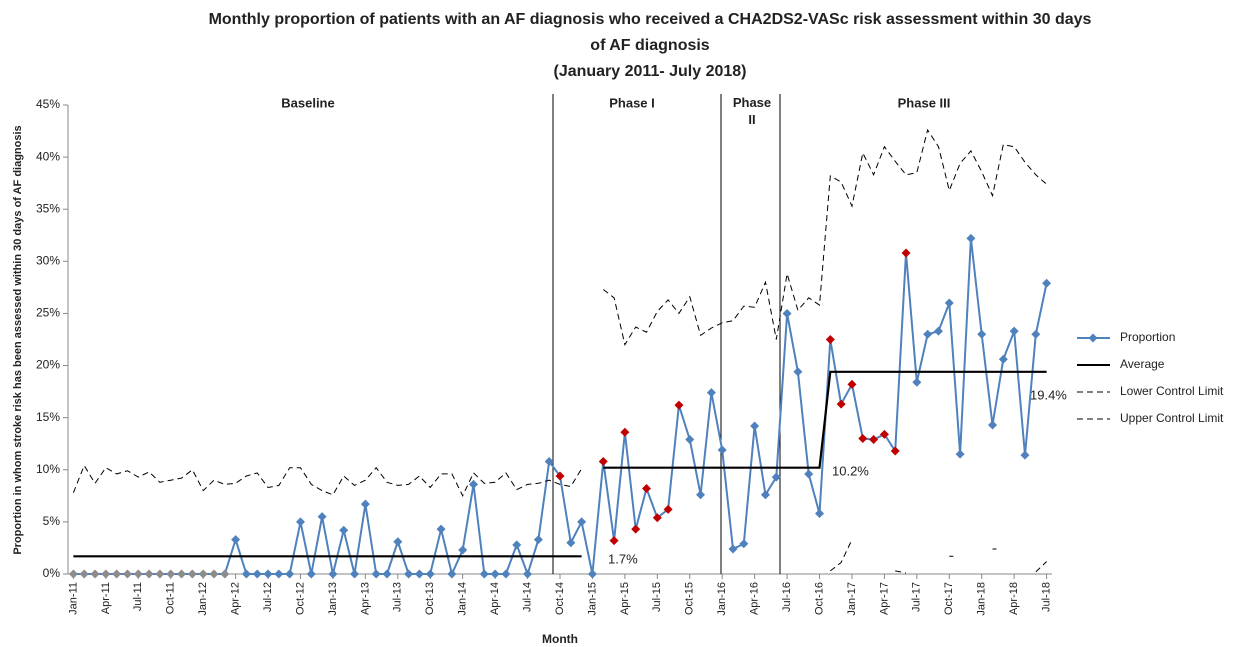  What do you see at coordinates (1014, 598) in the screenshot?
I see `x-tick-label: Apr-18` at bounding box center [1014, 598].